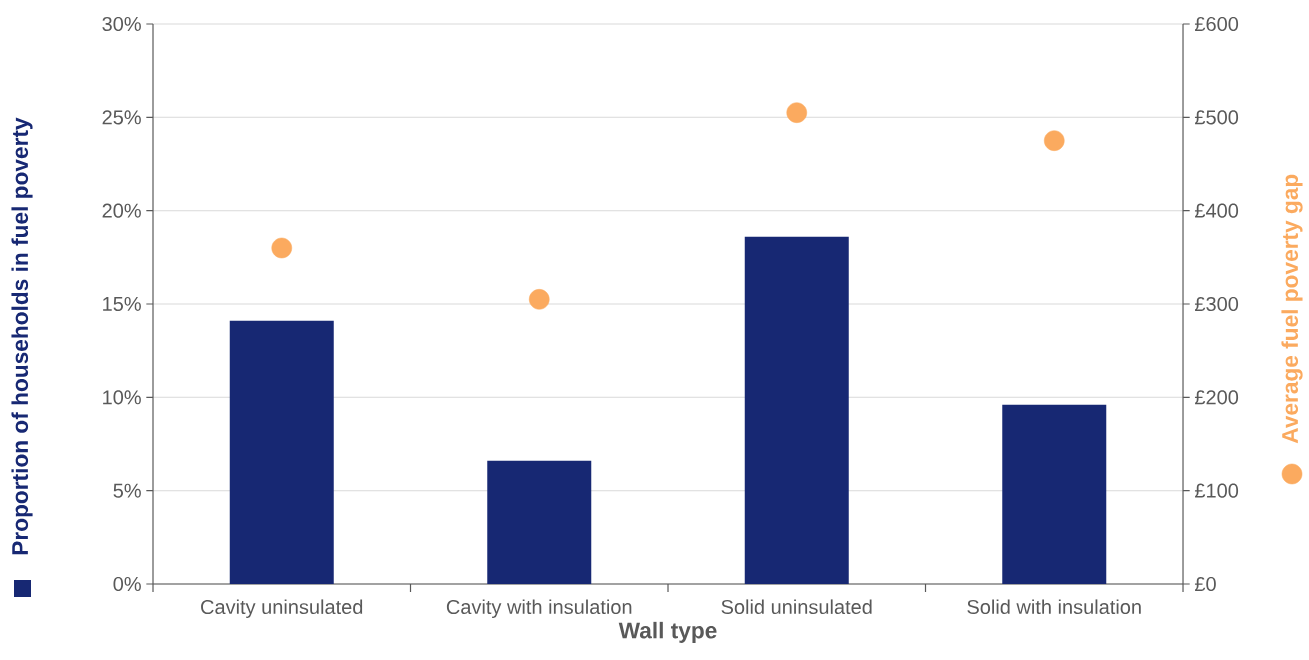 Image resolution: width=1309 pixels, height=660 pixels. Describe the element at coordinates (121, 210) in the screenshot. I see `y-tick-label: 20%` at that location.